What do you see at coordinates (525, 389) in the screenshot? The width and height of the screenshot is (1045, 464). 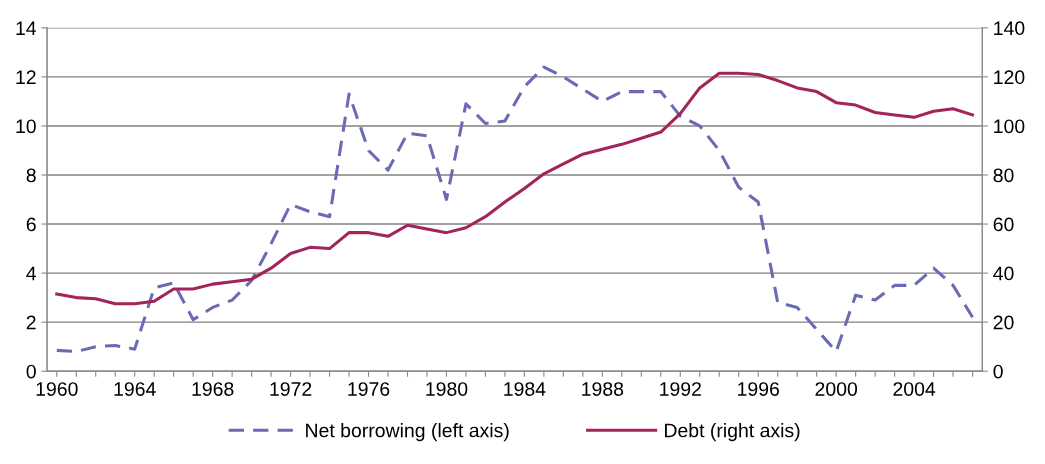 I see `x-tick-label: 1984` at bounding box center [525, 389].